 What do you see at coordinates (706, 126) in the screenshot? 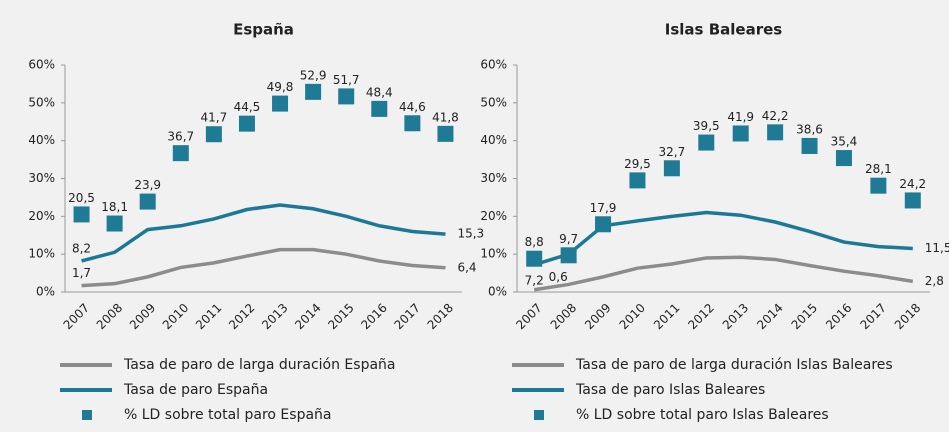
I see `data-label: 39,5` at bounding box center [706, 126].